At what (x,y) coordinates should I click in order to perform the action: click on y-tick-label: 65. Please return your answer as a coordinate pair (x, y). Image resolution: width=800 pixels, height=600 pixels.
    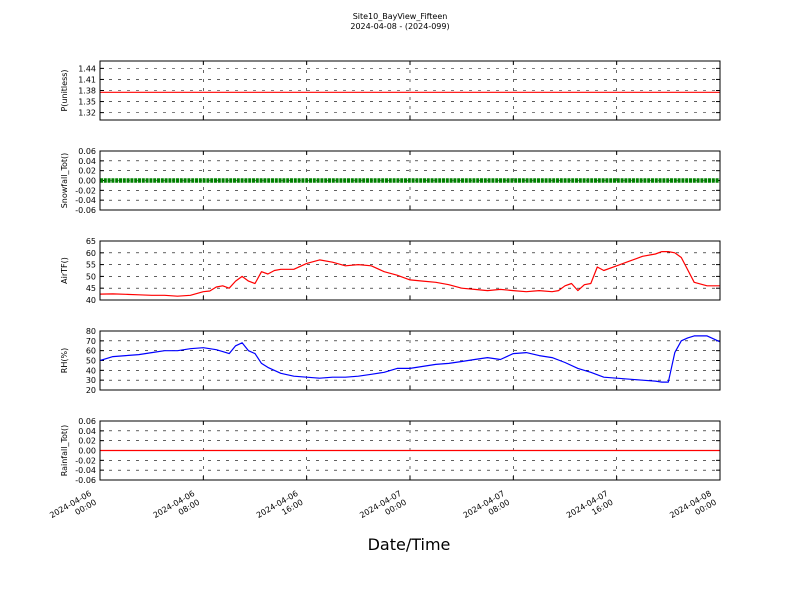
    Looking at the image, I should click on (91, 241).